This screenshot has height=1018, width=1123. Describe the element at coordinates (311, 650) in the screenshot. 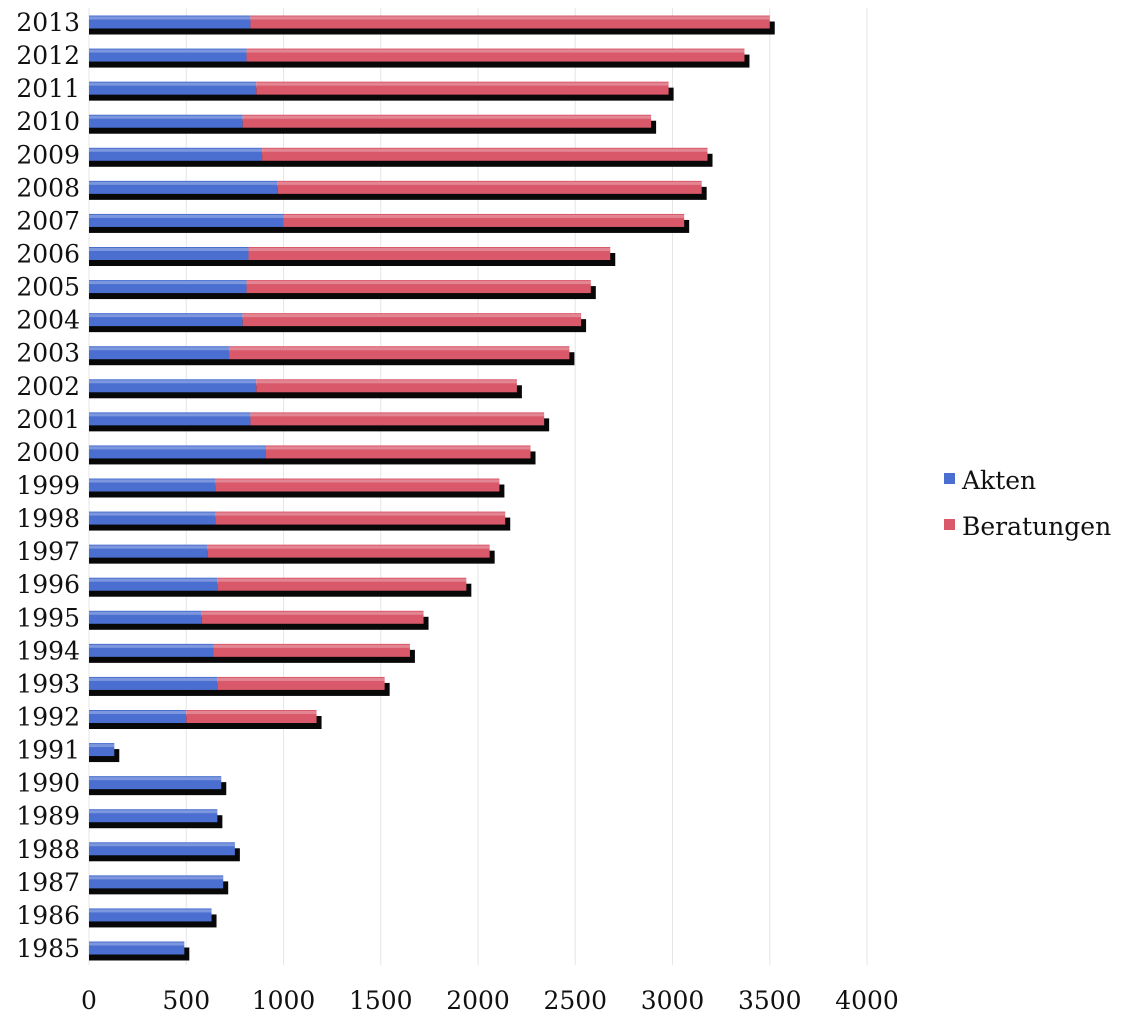

I see `bar-beratungen-1994` at that location.